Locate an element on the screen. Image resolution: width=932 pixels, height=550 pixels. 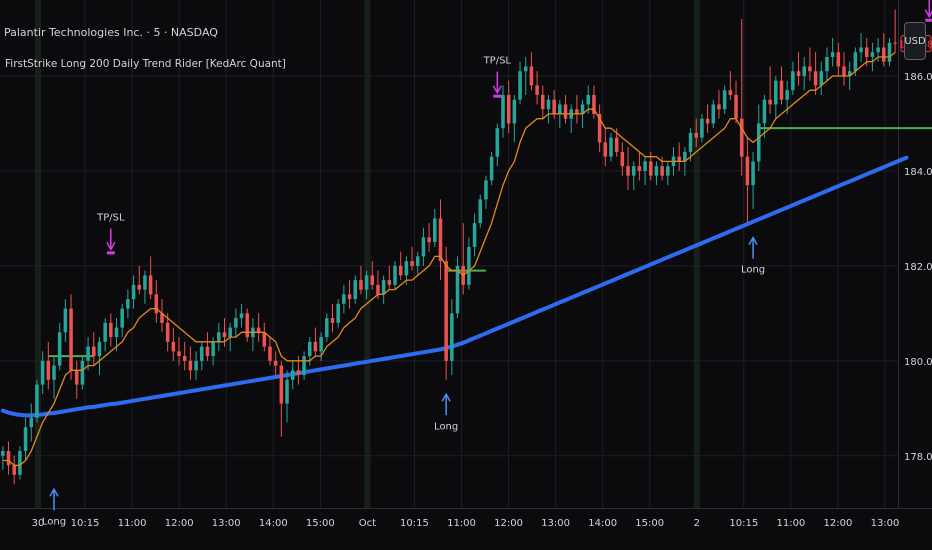
y-tick-label: 186.00 is located at coordinates (918, 77).